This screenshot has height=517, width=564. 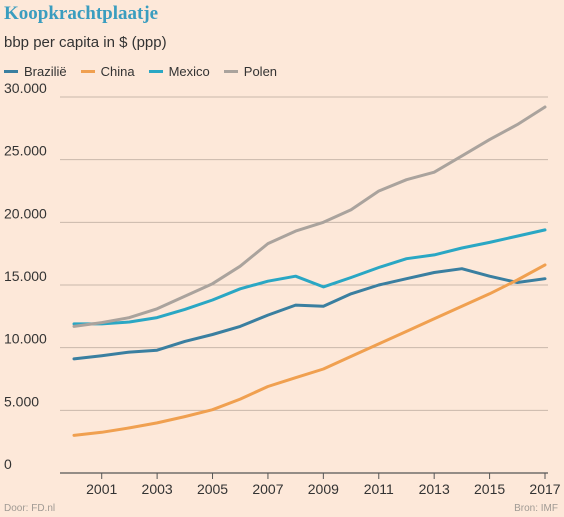 What do you see at coordinates (21, 401) in the screenshot?
I see `y-tick-label: 5.000` at bounding box center [21, 401].